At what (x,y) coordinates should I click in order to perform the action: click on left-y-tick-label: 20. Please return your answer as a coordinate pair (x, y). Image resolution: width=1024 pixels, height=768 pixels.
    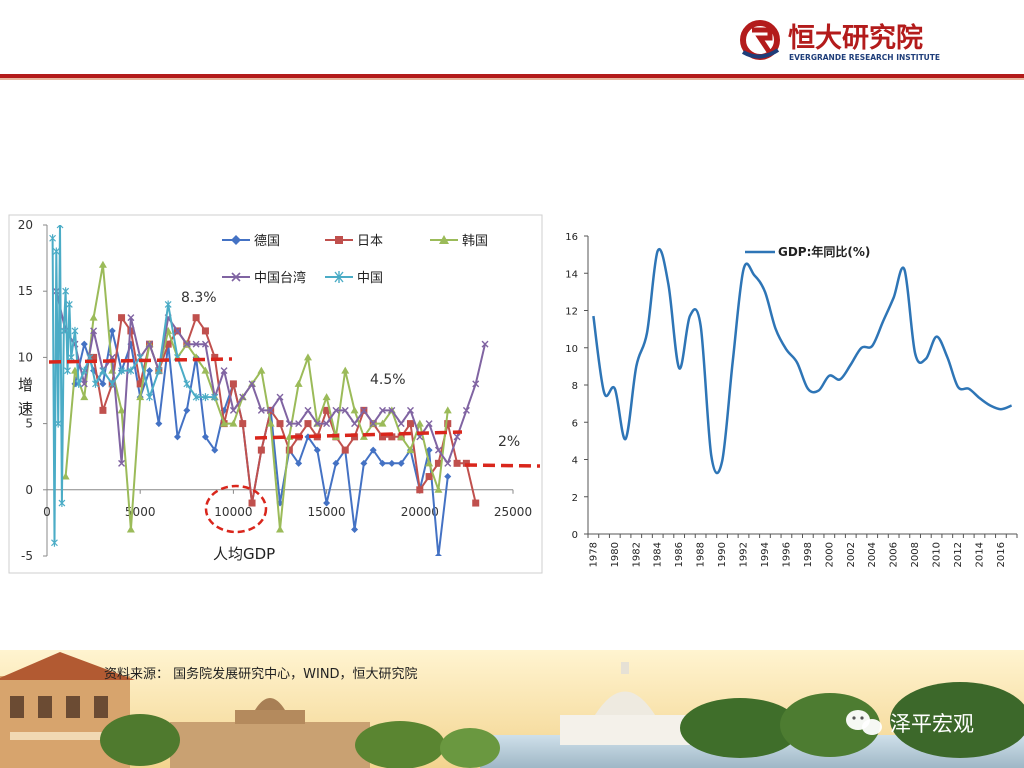
    Looking at the image, I should click on (25, 225).